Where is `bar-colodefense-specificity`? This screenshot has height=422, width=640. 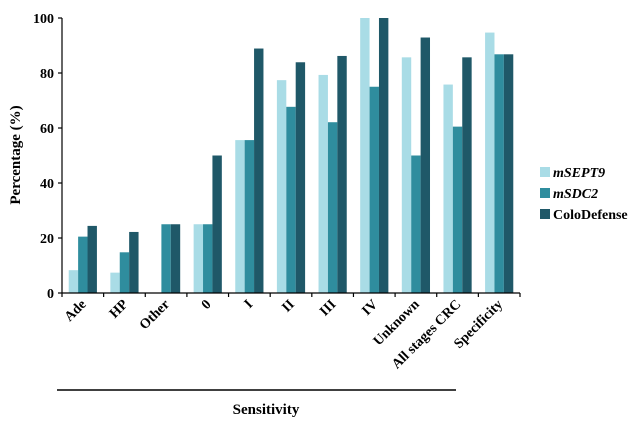
bar-colodefense-specificity is located at coordinates (508, 173).